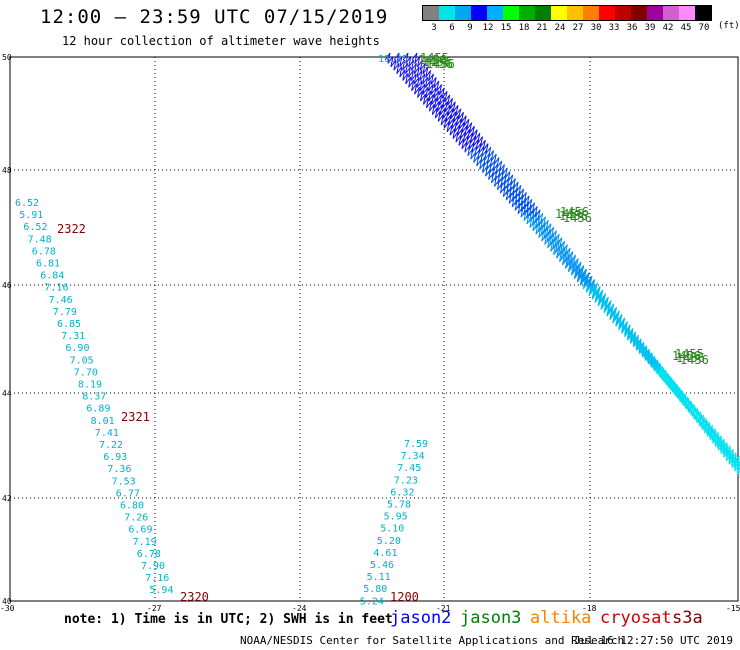 The image size is (740, 650). What do you see at coordinates (434, 28) in the screenshot?
I see `color-legend-label: 3` at bounding box center [434, 28].